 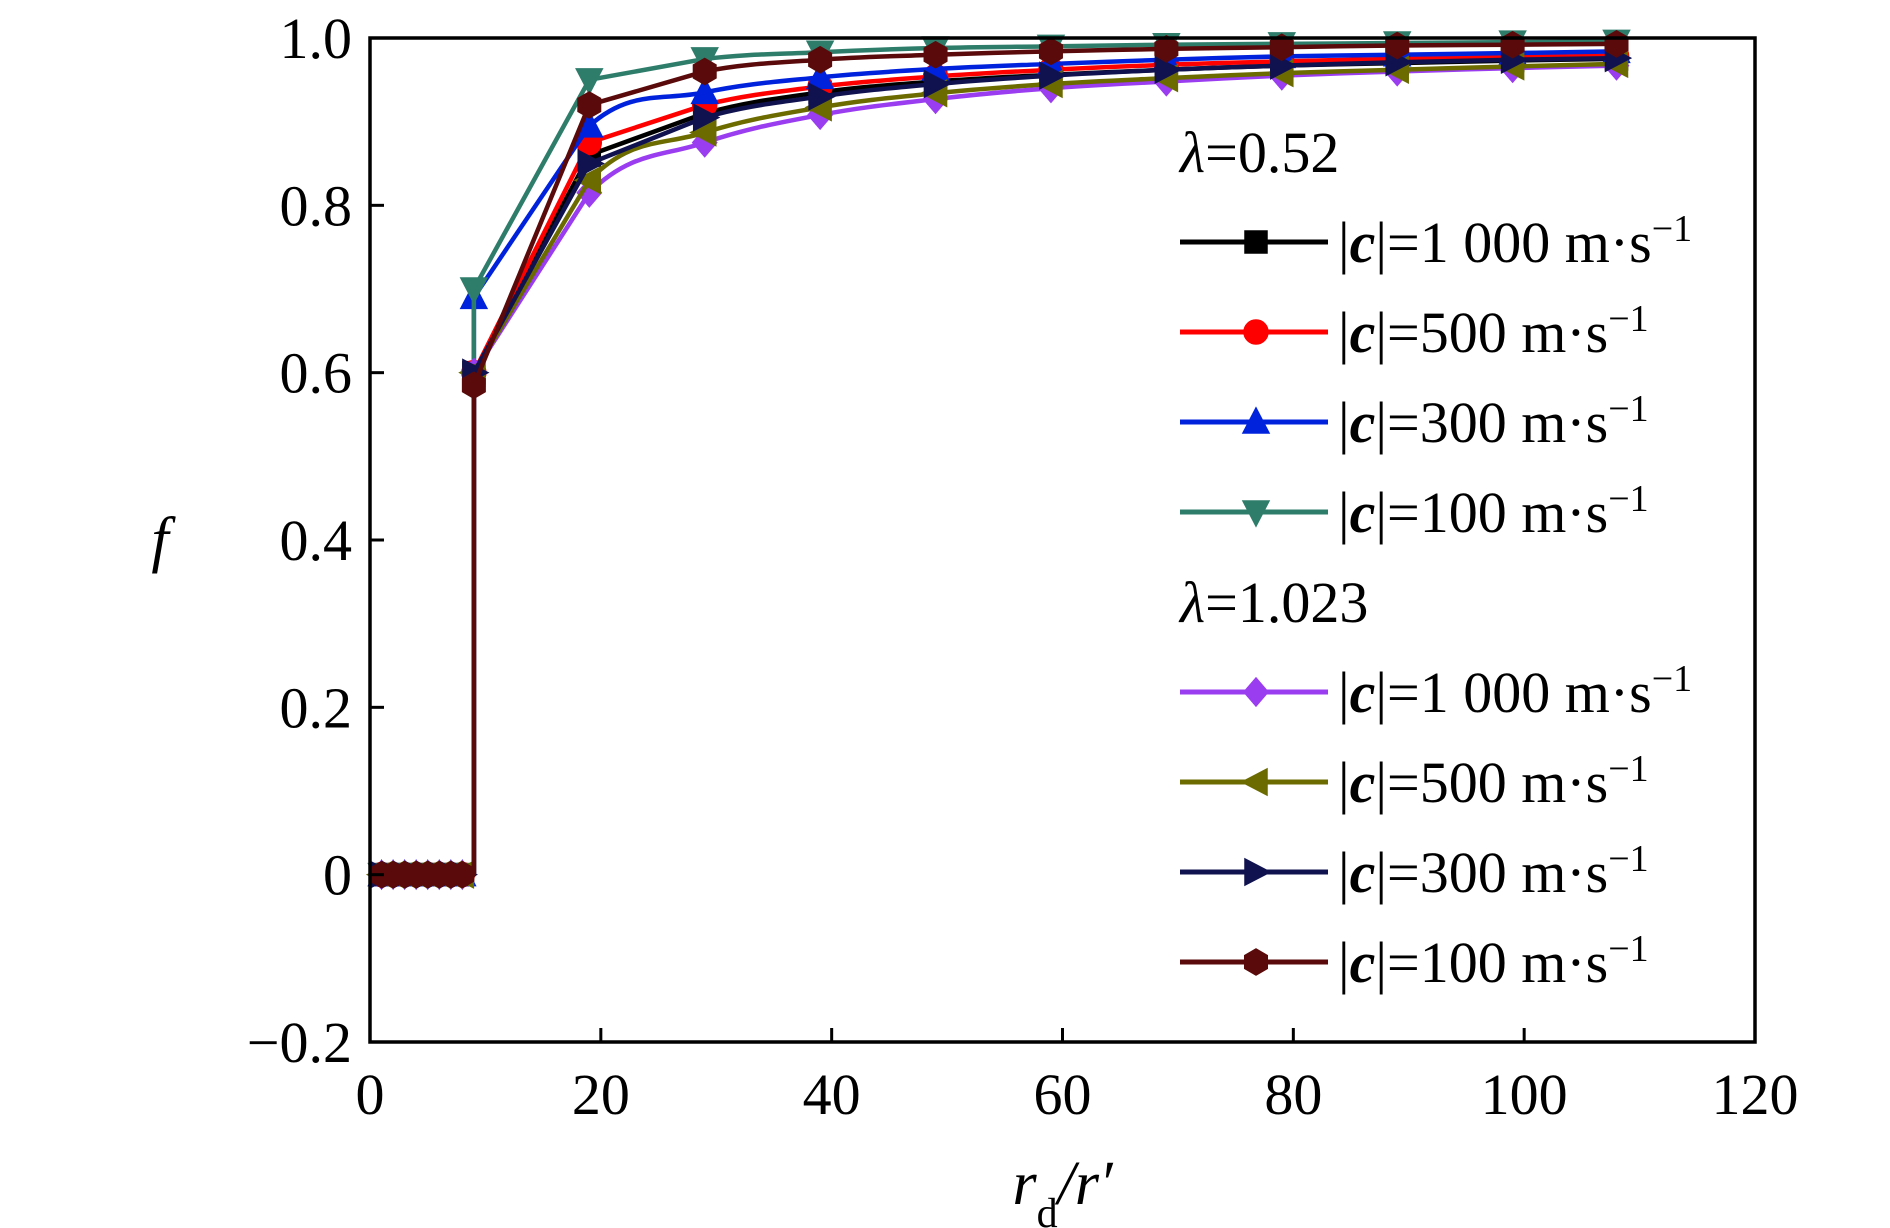 I want to click on x-tick-label: 100, so click(x=1524, y=1094).